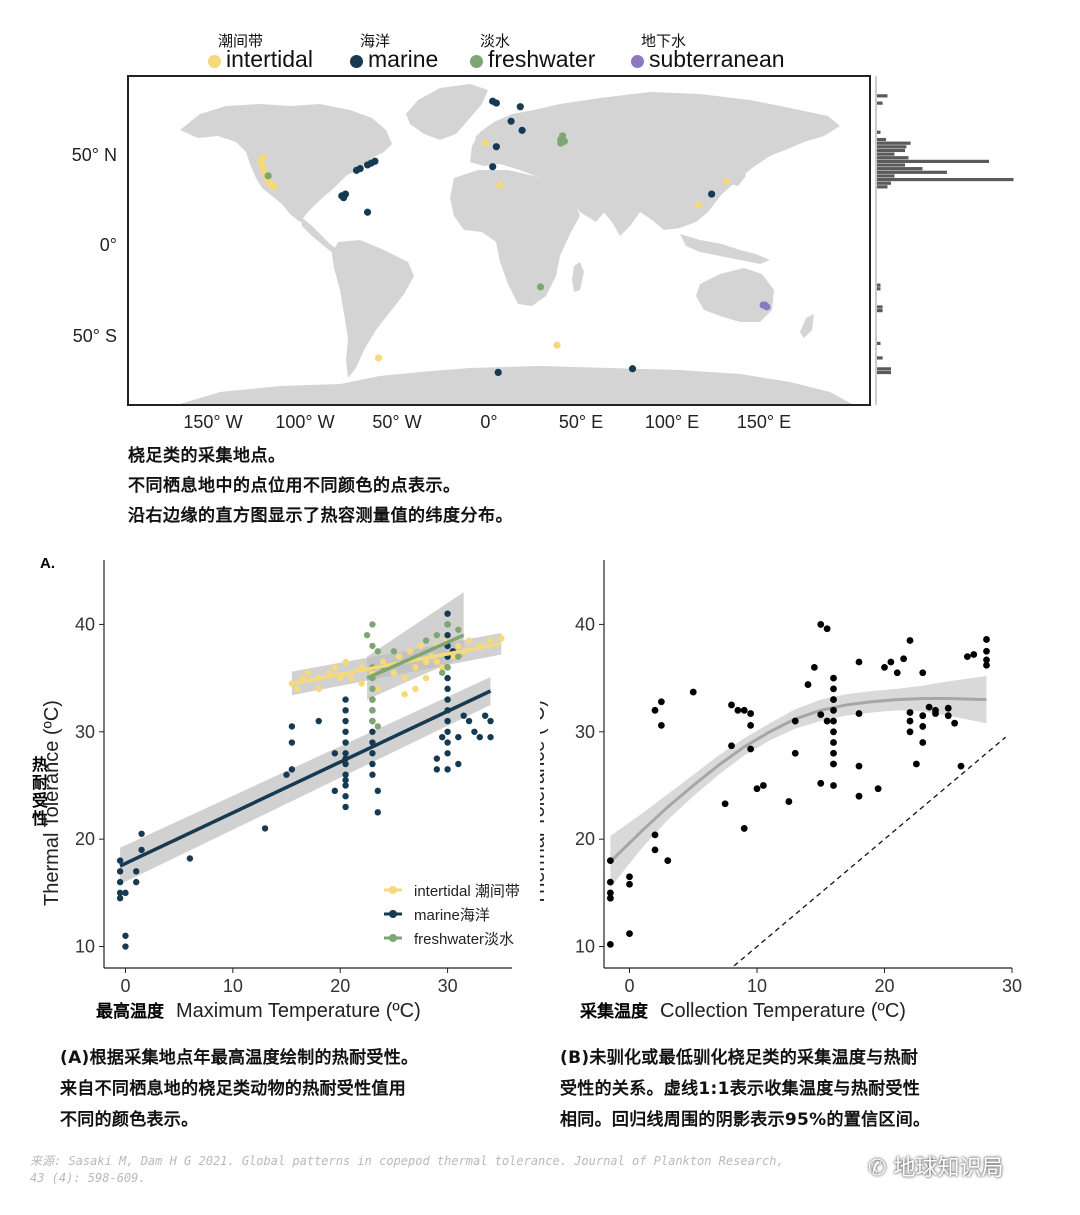  What do you see at coordinates (415, 656) in the screenshot?
I see `fit-line-freshwater` at bounding box center [415, 656].